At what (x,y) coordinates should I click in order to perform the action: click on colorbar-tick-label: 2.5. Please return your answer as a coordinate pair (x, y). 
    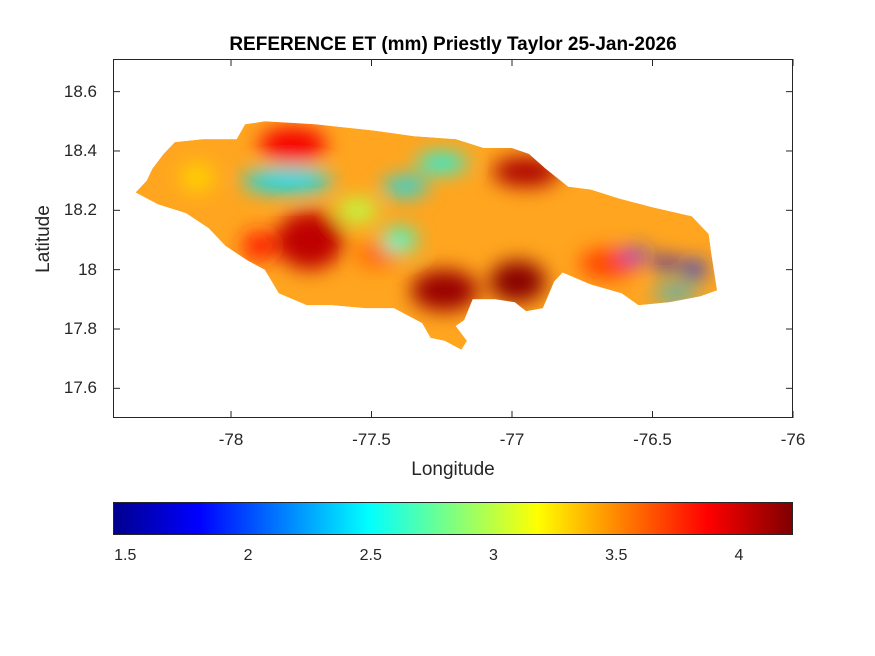
    Looking at the image, I should click on (370, 555).